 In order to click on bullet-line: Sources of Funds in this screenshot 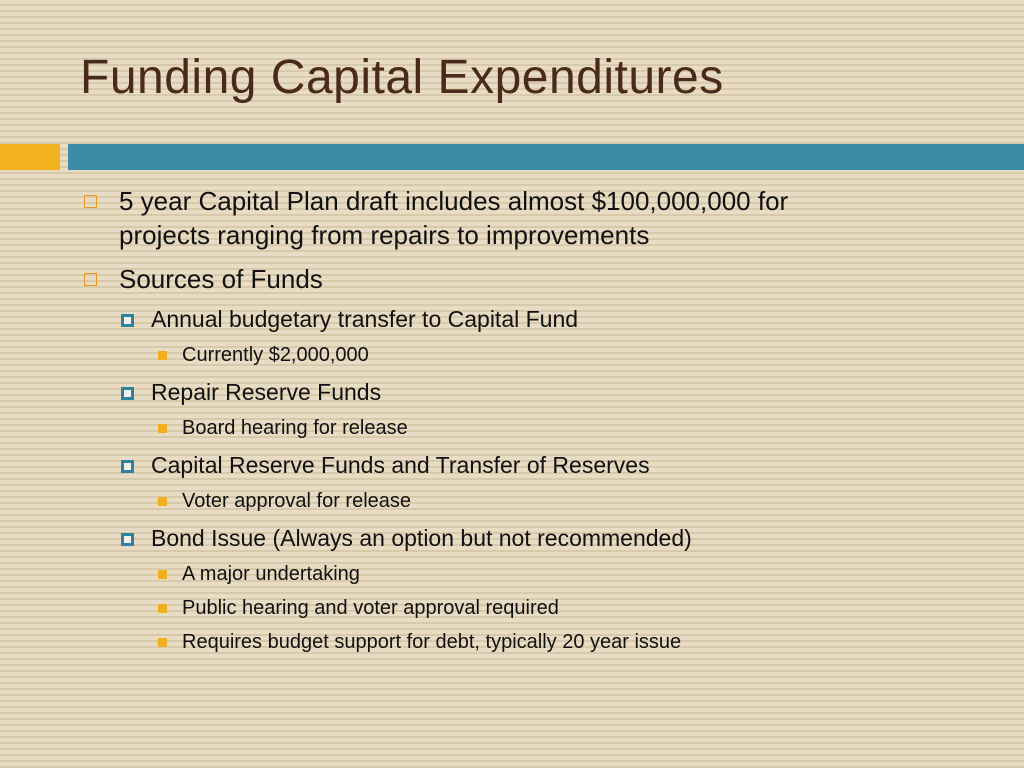, I will do `click(221, 279)`.